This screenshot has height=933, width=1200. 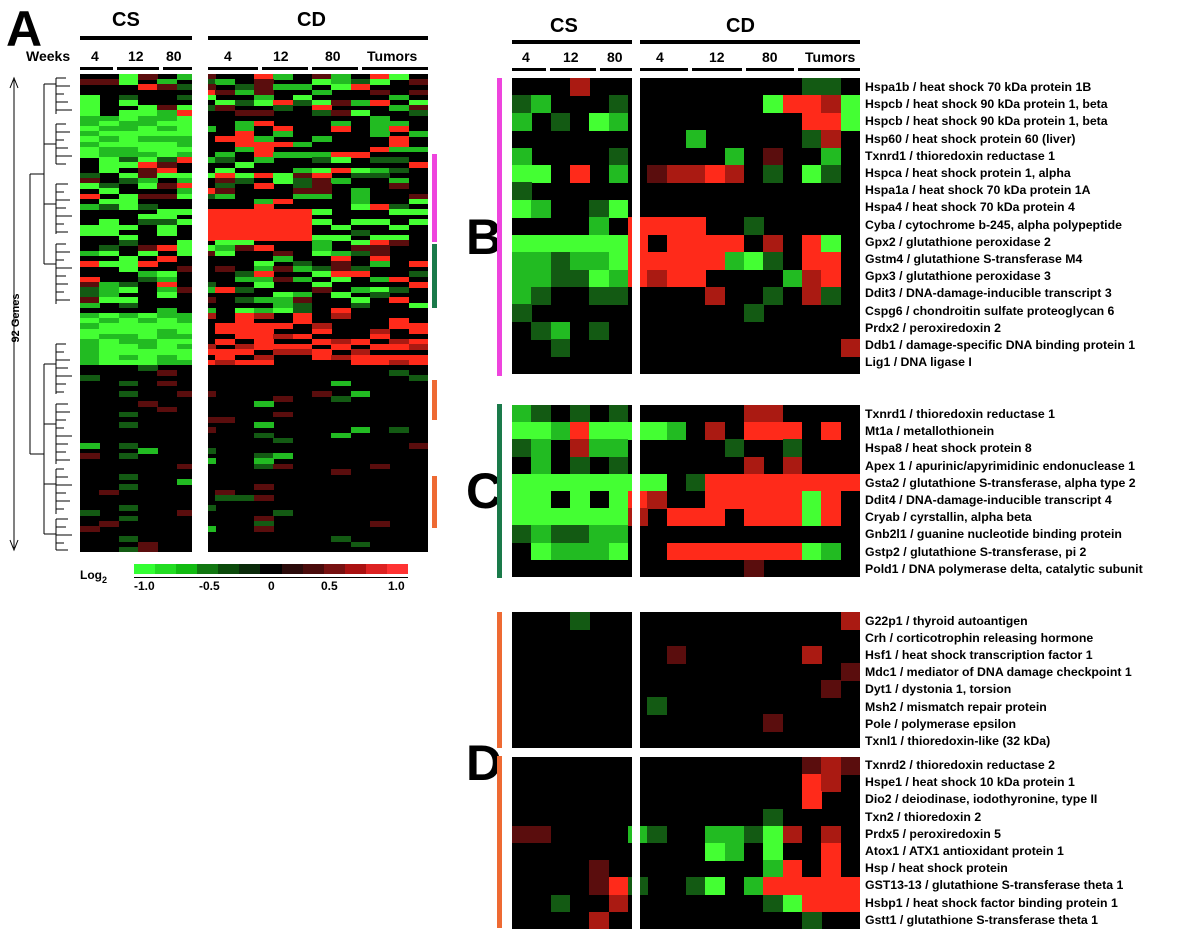 What do you see at coordinates (126, 20) in the screenshot?
I see `panel-a-cs-label: CS` at bounding box center [126, 20].